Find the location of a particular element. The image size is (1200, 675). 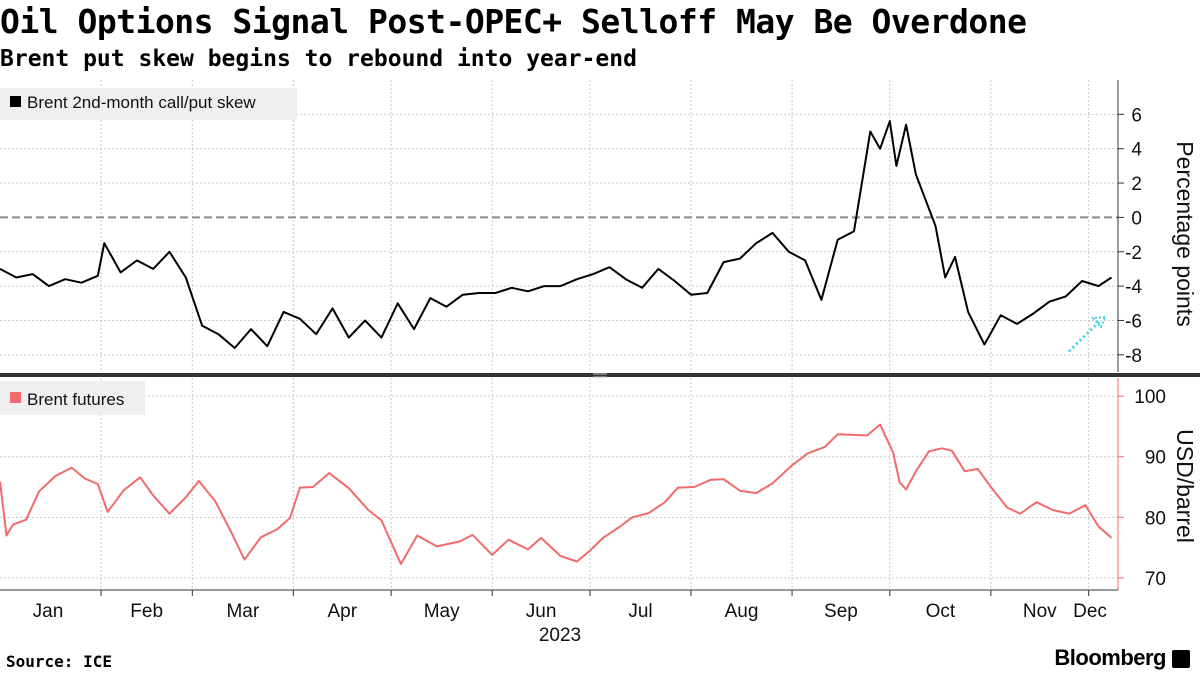

source-note: Source: ICE is located at coordinates (59, 661).